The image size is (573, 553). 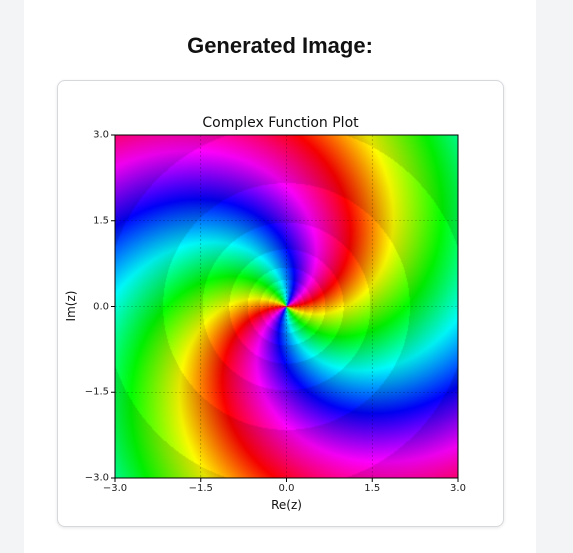 I want to click on x-tick-label: 3.0, so click(x=458, y=488).